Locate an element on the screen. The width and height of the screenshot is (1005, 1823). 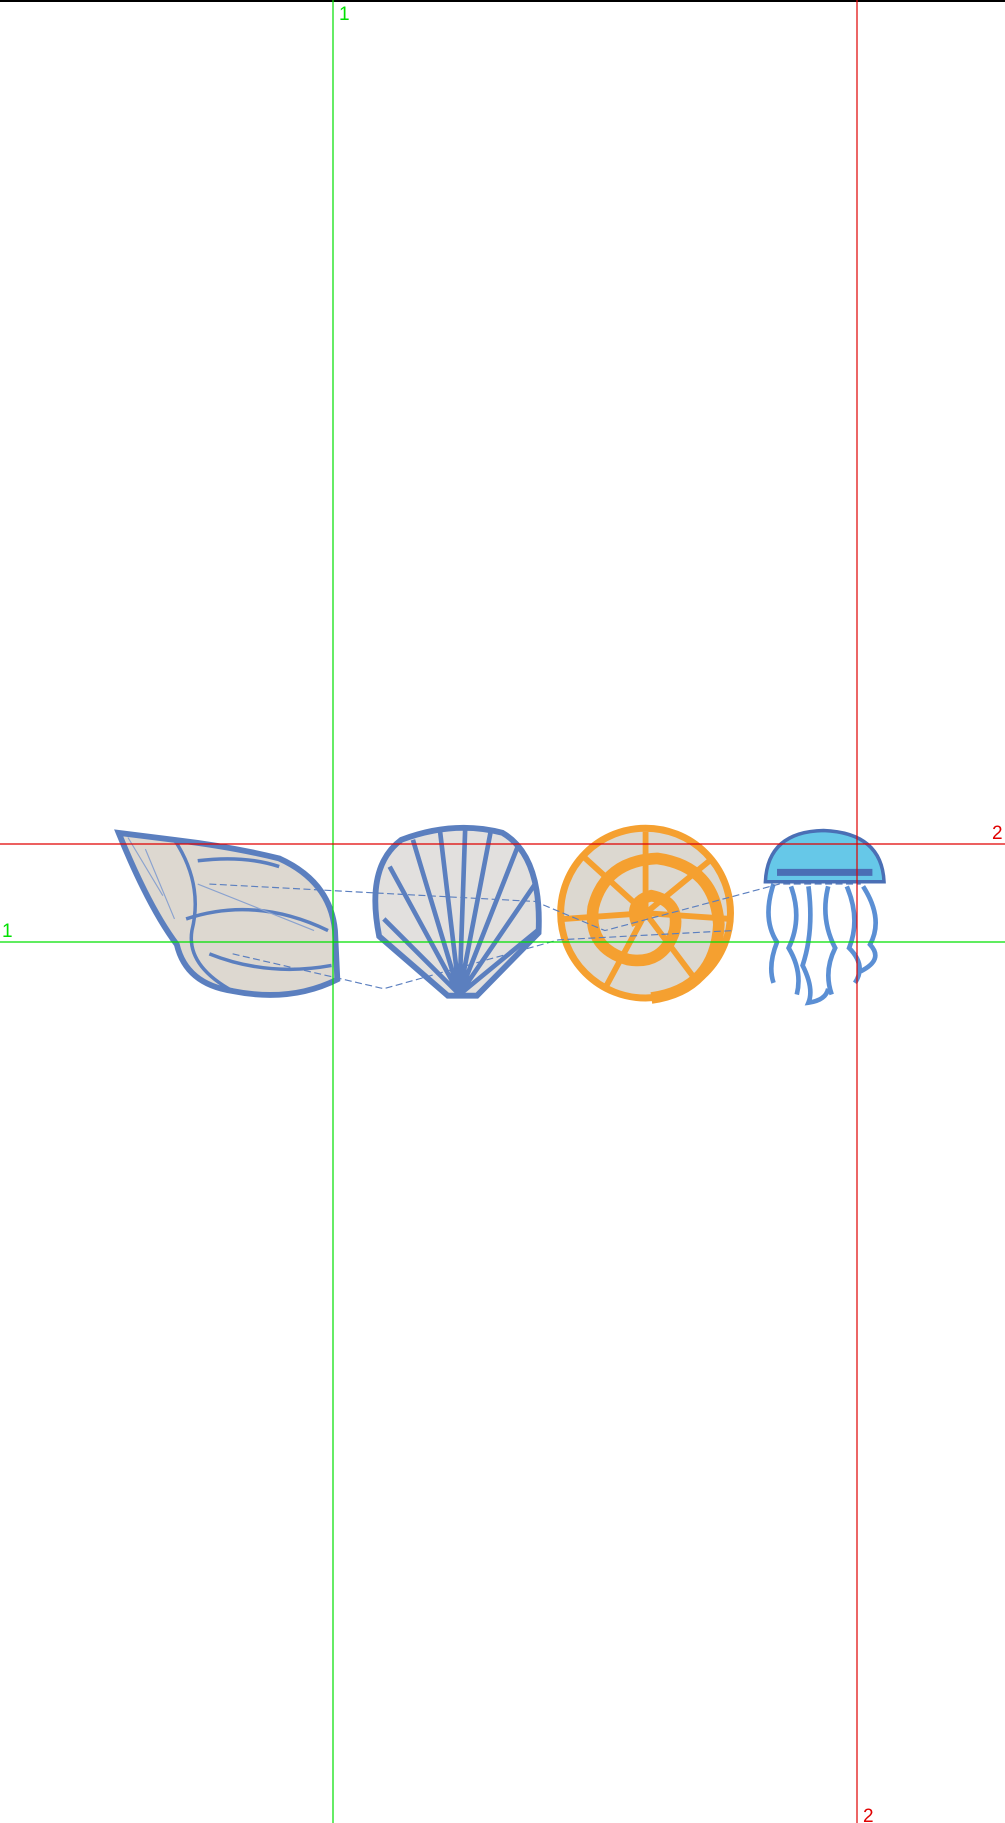
jump-stitches is located at coordinates (535, 936).